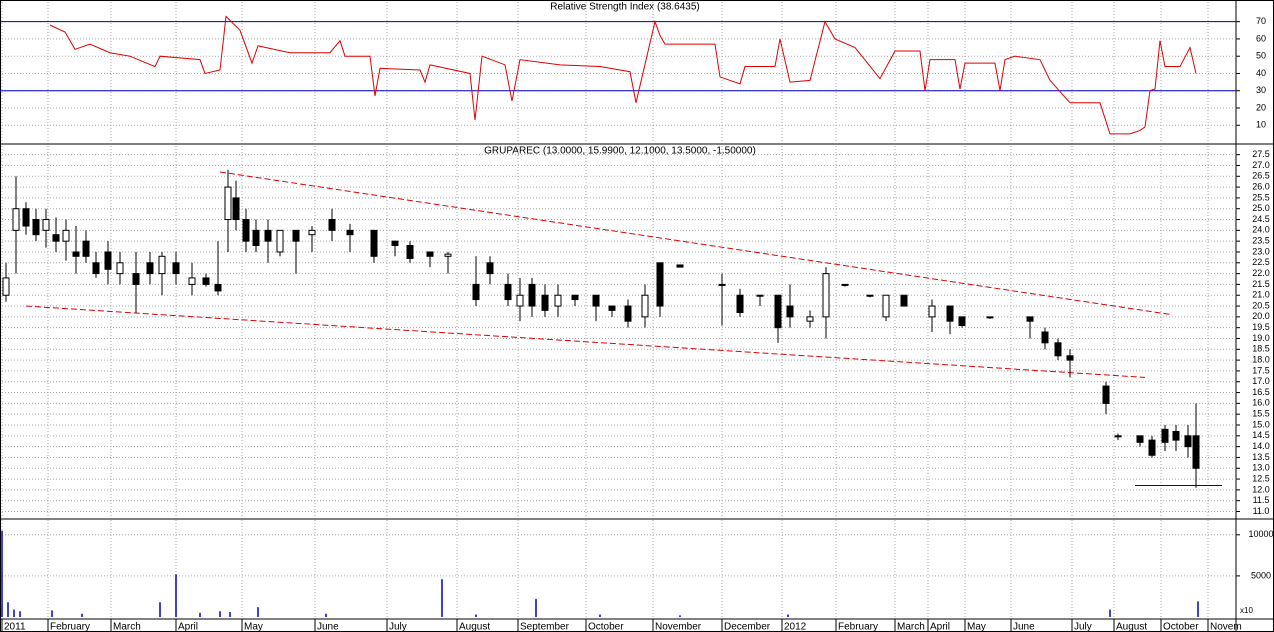 Image resolution: width=1274 pixels, height=632 pixels. I want to click on y-tick-label: 13.0, so click(1261, 468).